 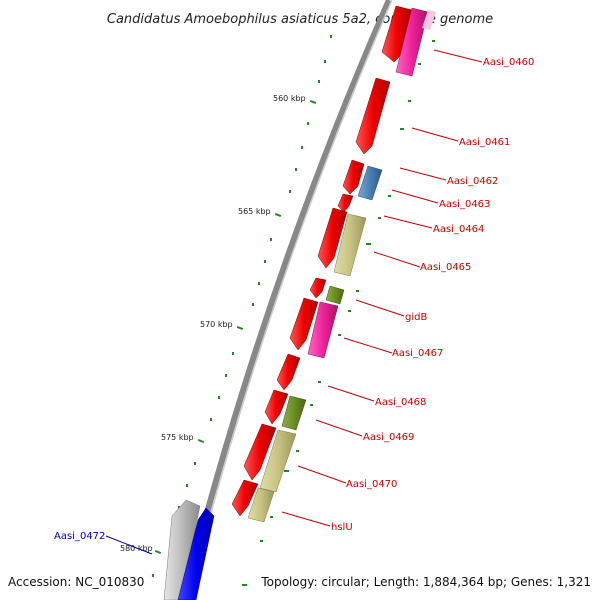 I want to click on footer-left-bg, so click(x=76, y=582).